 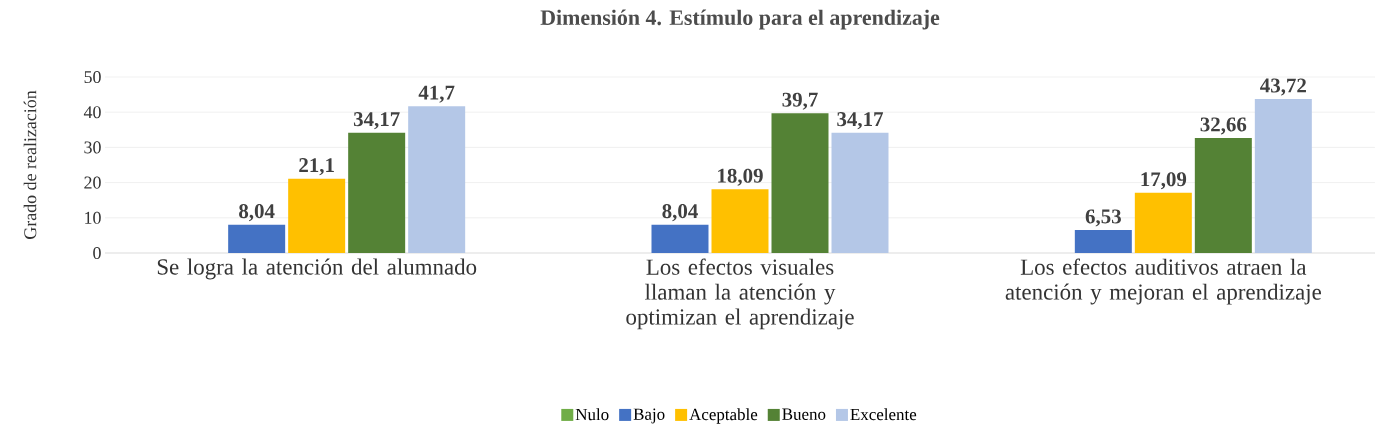 What do you see at coordinates (92, 182) in the screenshot?
I see `y-tick-label: 20` at bounding box center [92, 182].